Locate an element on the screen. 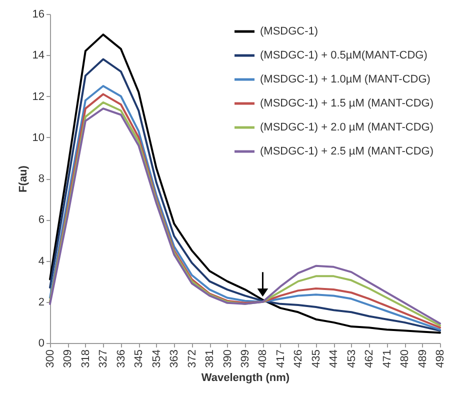  x-tick-label: 309 is located at coordinates (68, 359).